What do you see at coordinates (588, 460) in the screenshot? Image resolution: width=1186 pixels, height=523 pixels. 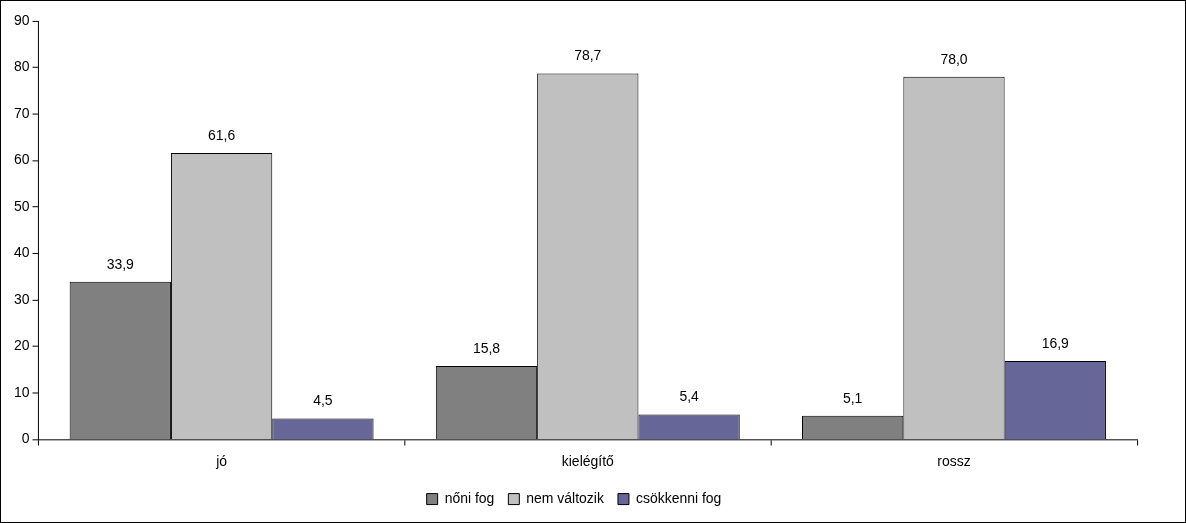 I see `x-tick-label: kielégítő` at bounding box center [588, 460].